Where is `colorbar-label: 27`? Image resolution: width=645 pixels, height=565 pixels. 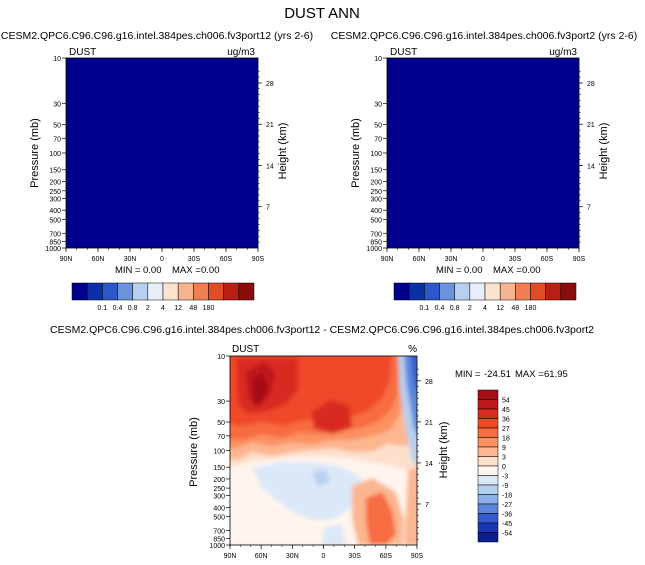
colorbar-label: 27 is located at coordinates (506, 429).